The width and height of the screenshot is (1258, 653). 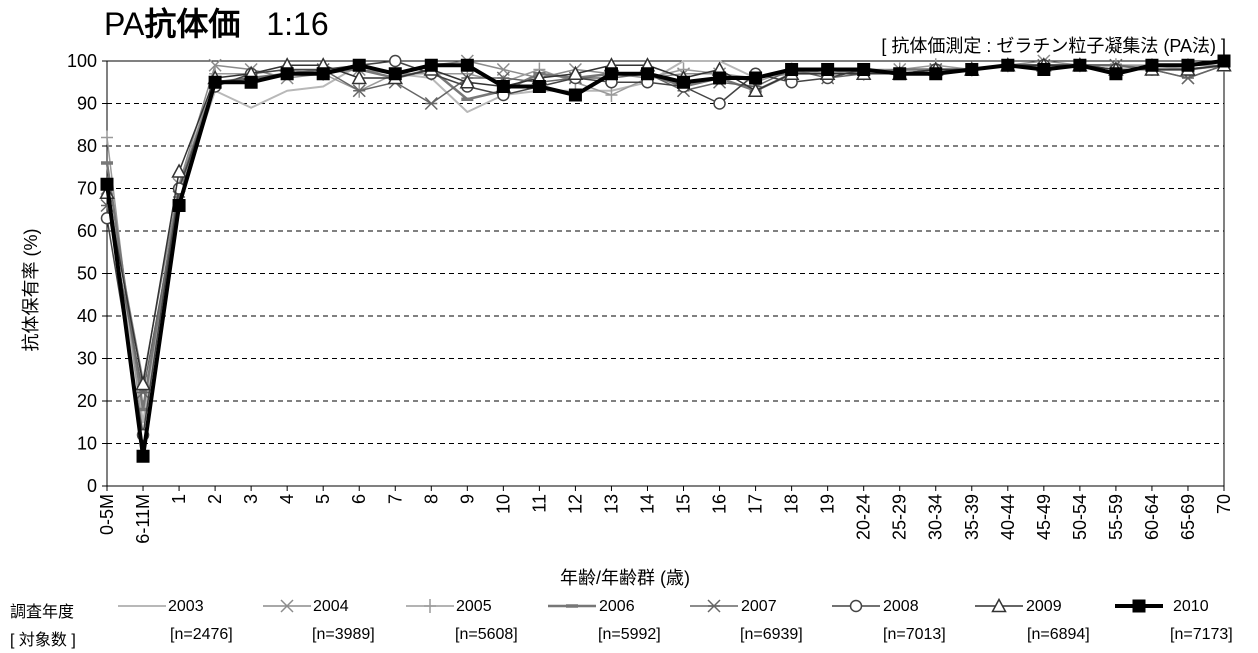 What do you see at coordinates (43, 640) in the screenshot?
I see `legend-subtitle: [ 対象数 ]` at bounding box center [43, 640].